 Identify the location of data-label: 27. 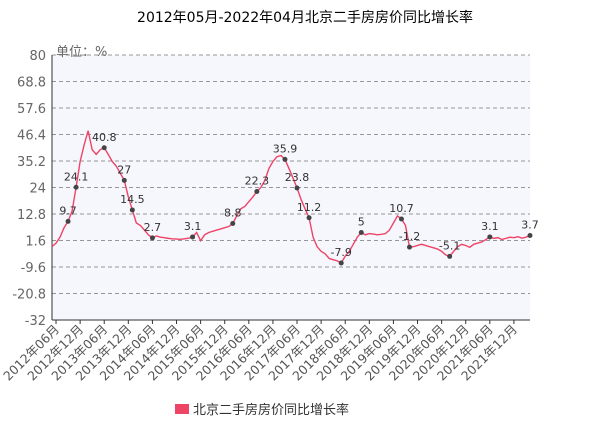
(124, 169).